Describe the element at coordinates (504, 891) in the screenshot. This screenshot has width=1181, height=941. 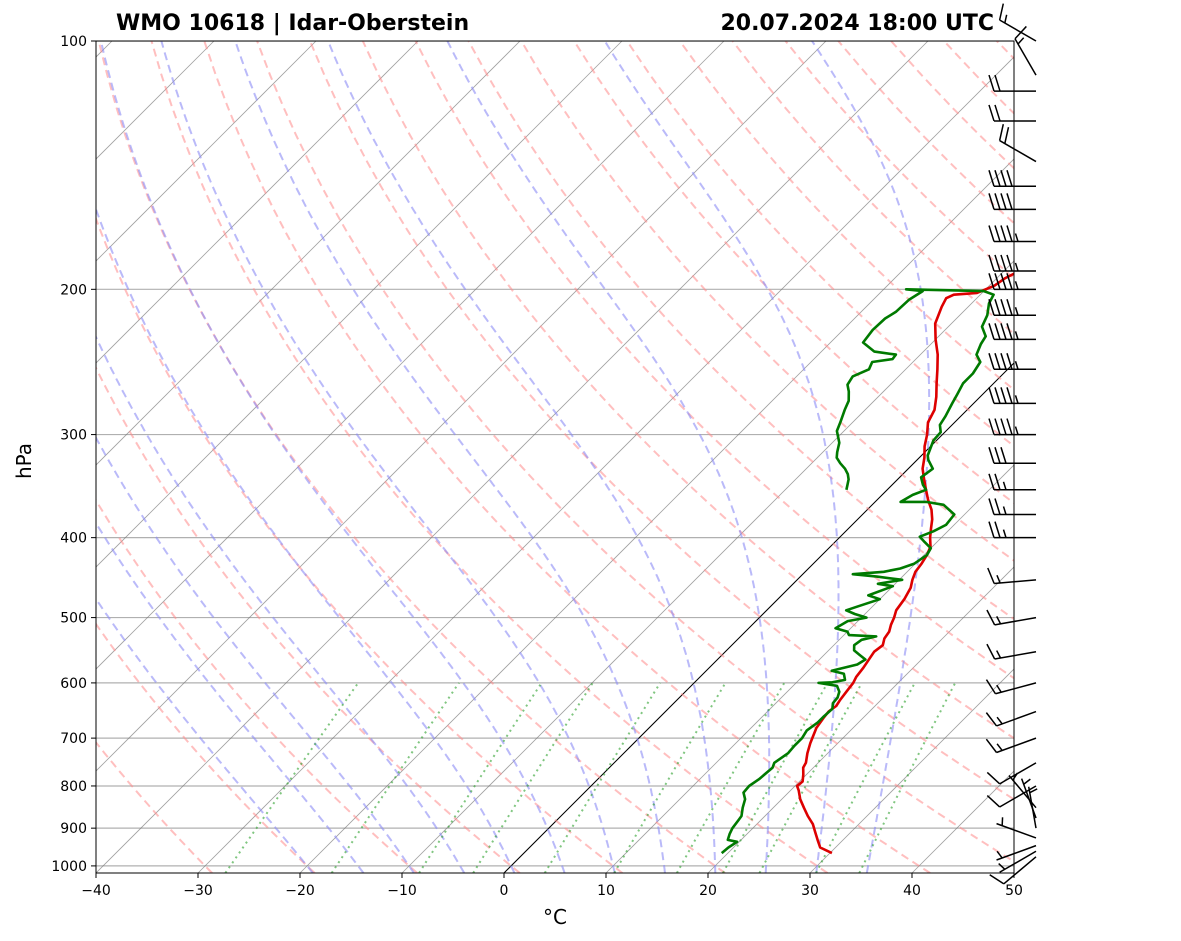
I see `x-tick-label: 0` at that location.